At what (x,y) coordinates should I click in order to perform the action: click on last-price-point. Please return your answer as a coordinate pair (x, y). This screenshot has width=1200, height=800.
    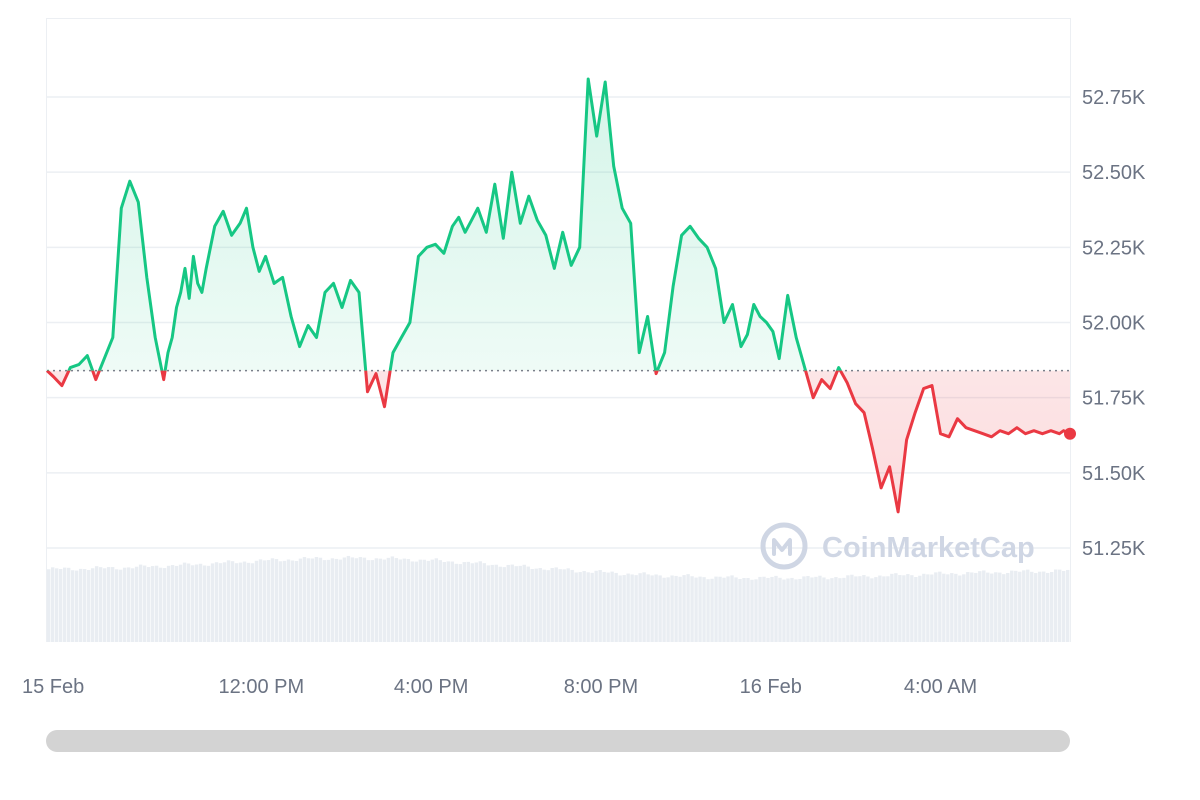
    Looking at the image, I should click on (1070, 433).